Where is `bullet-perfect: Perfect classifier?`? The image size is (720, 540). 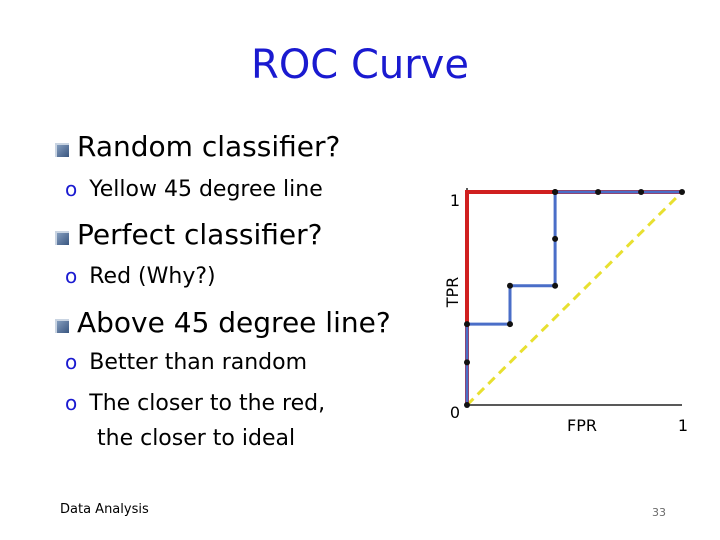 bullet-perfect: Perfect classifier? is located at coordinates (189, 234).